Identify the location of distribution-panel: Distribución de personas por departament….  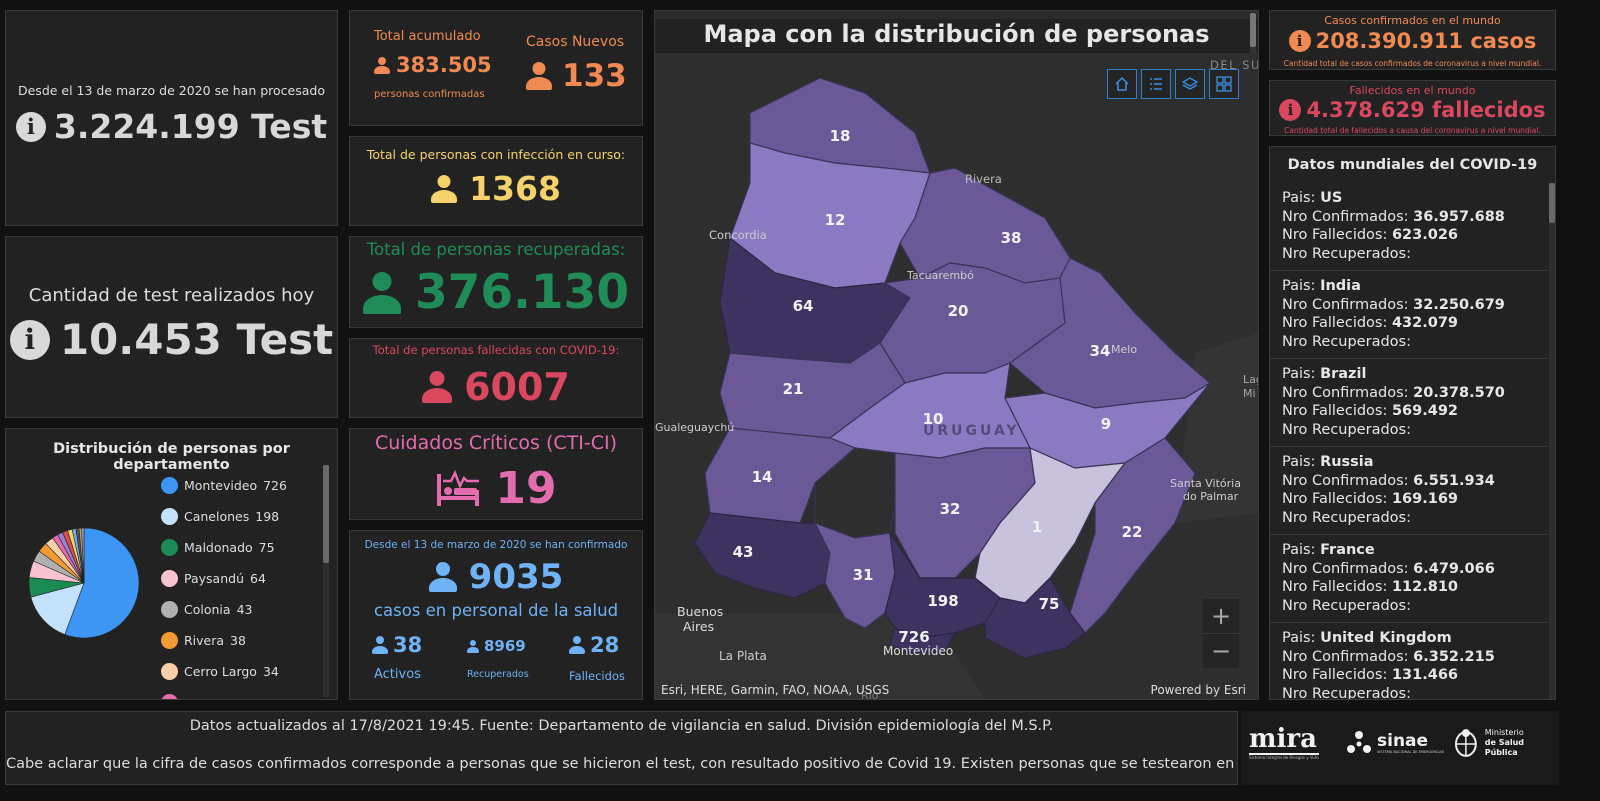
(171, 564).